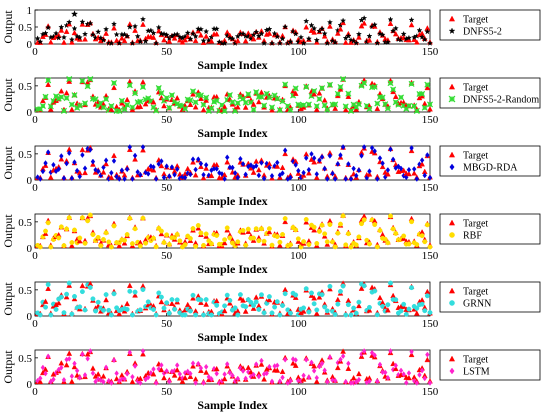 The height and width of the screenshot is (416, 550). I want to click on legend-label: RBF, so click(472, 236).